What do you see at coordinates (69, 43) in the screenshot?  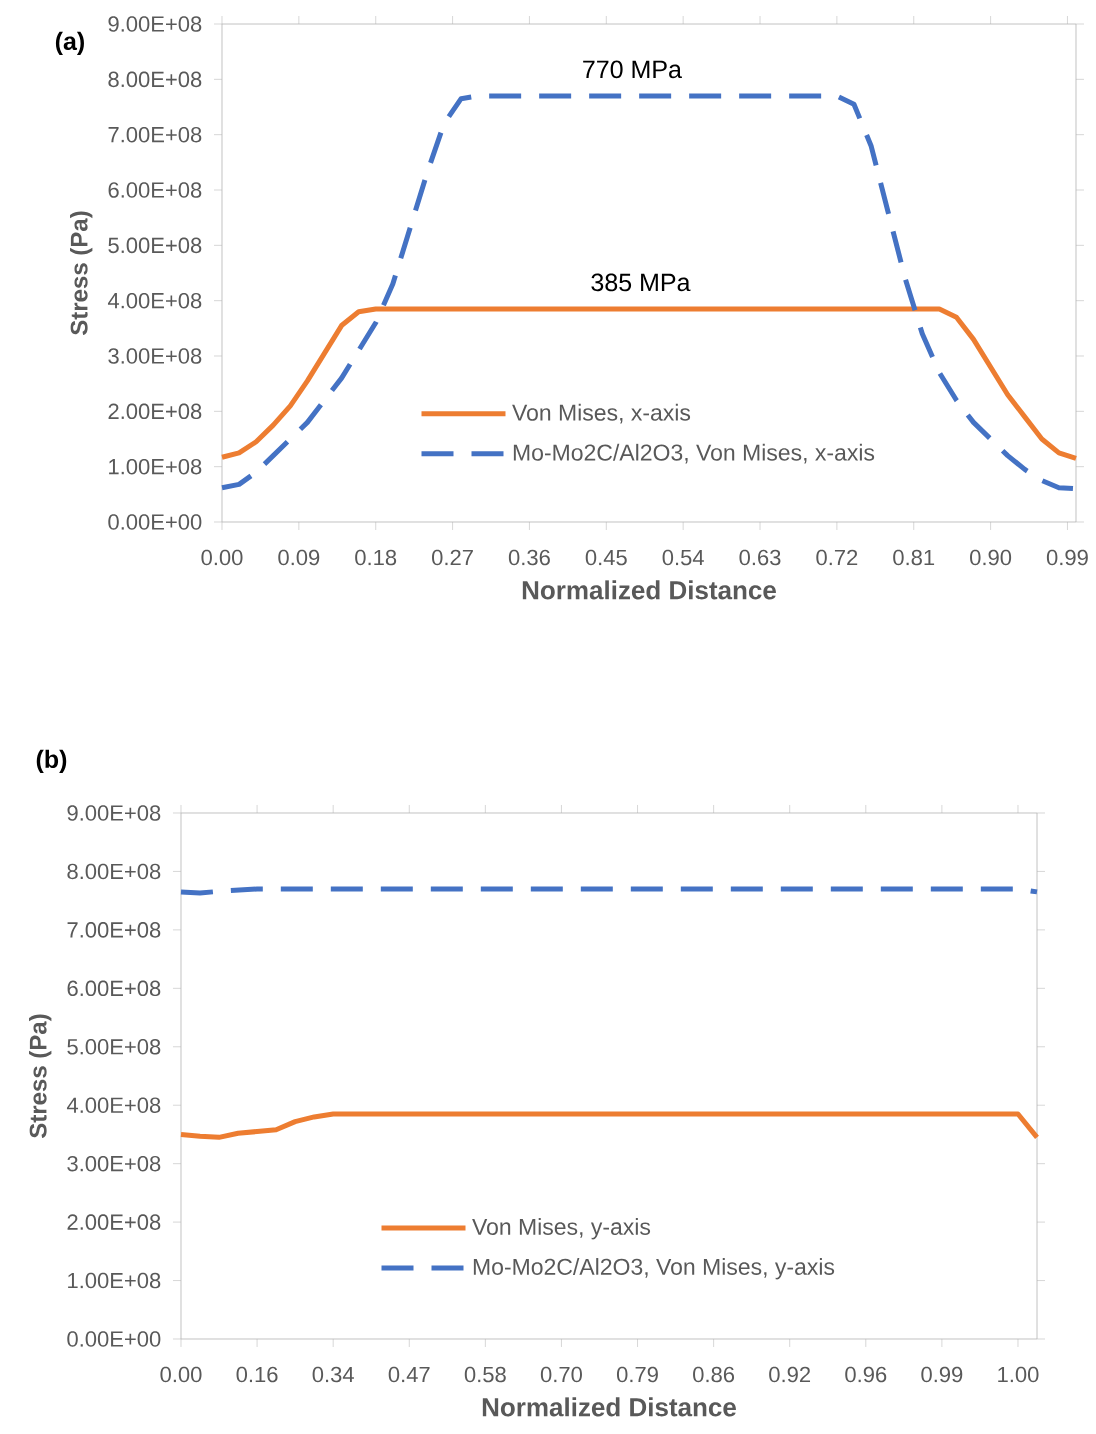 I see `chart-title: (a)` at bounding box center [69, 43].